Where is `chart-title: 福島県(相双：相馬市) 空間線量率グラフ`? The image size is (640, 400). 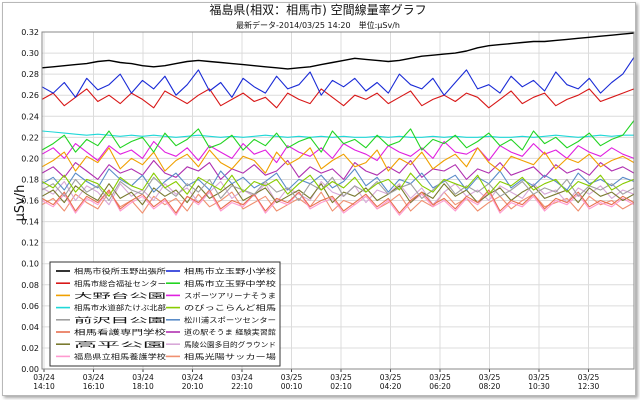 chart-title: 福島県(相双：相馬市) 空間線量率グラフ is located at coordinates (317, 9).